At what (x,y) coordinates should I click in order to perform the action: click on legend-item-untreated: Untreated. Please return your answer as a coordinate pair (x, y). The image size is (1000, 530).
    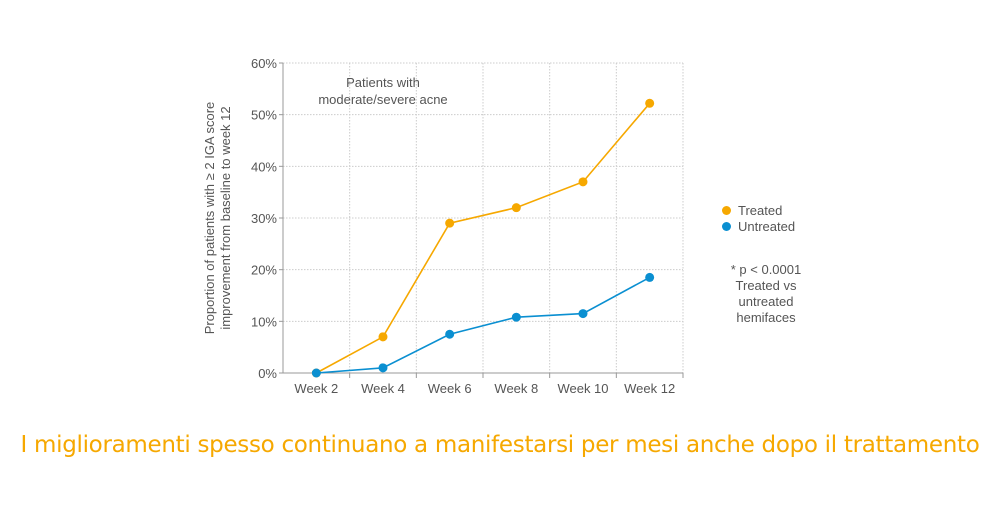
    Looking at the image, I should click on (758, 226).